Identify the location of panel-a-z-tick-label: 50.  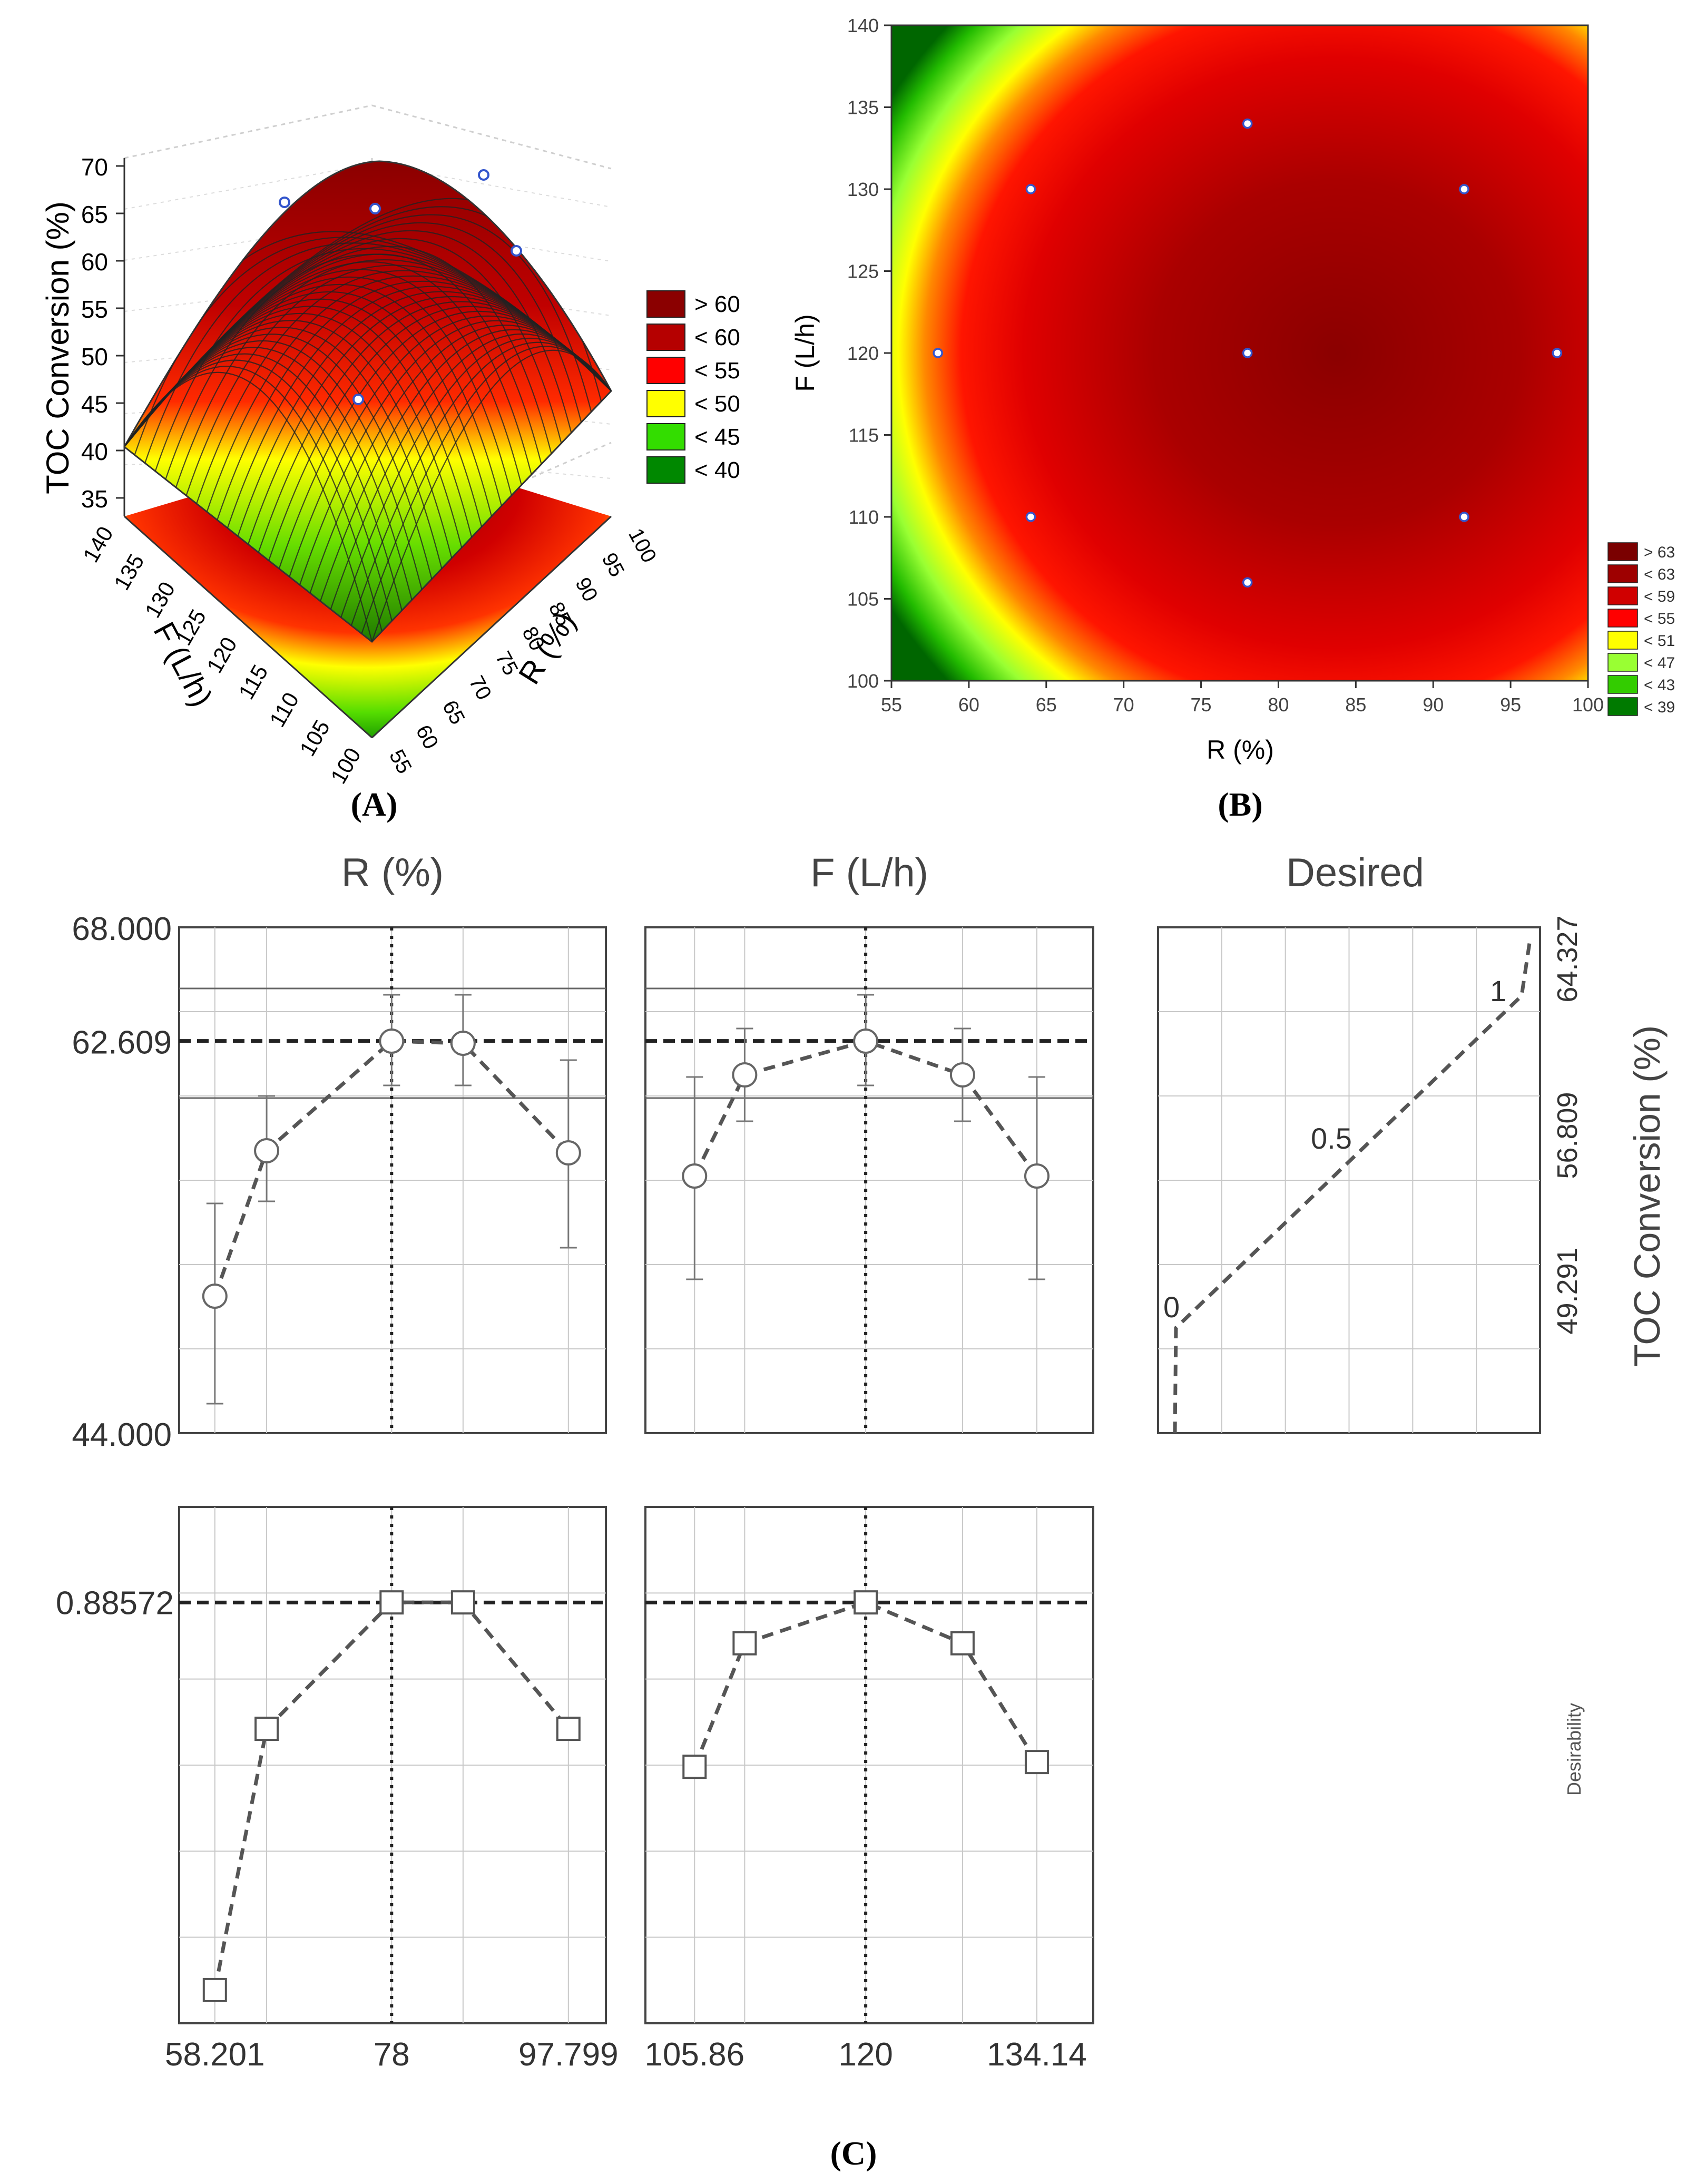
(94, 356).